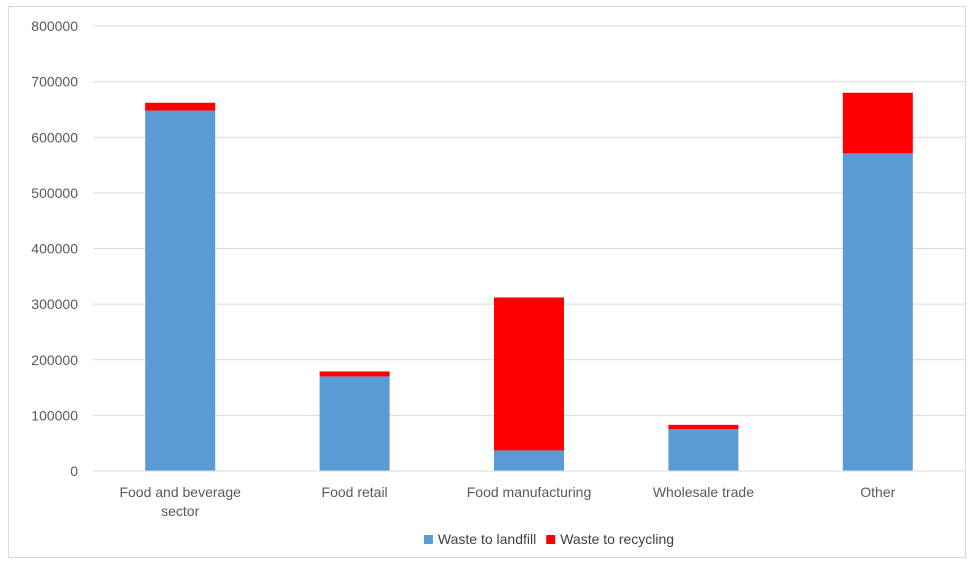 The image size is (974, 565). I want to click on y-tick-label: 500000, so click(54, 193).